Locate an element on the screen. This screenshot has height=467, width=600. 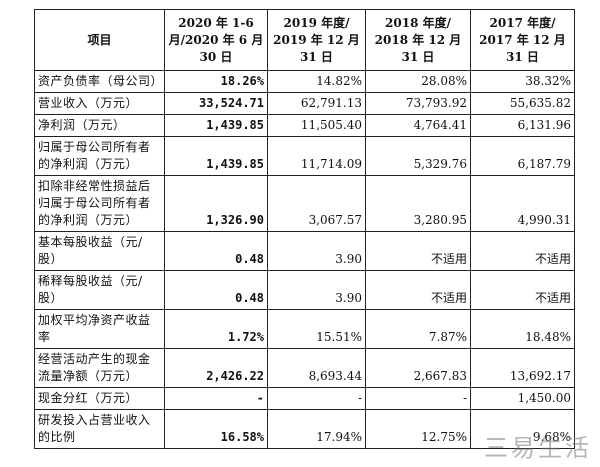
cell: 4,990.31 is located at coordinates (522, 203).